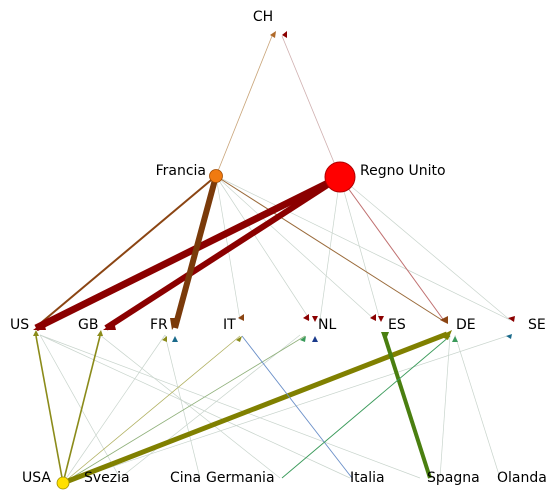  What do you see at coordinates (240, 478) in the screenshot?
I see `node-label: Germania` at bounding box center [240, 478].